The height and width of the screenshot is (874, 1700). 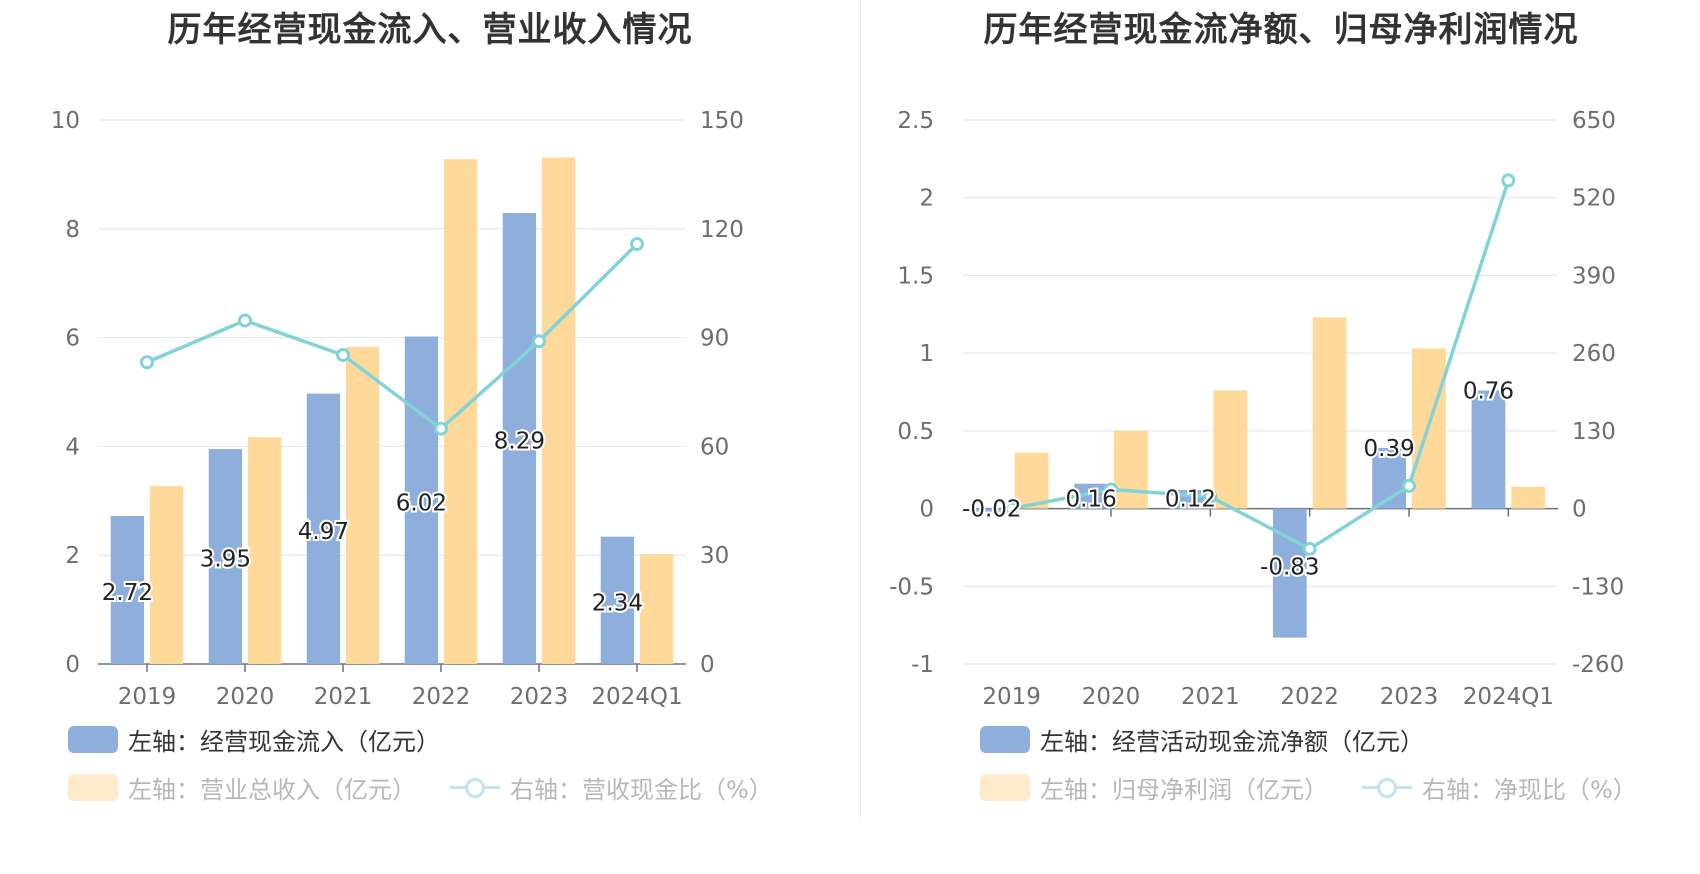 What do you see at coordinates (915, 276) in the screenshot?
I see `y-left-tick-label: 1.5` at bounding box center [915, 276].